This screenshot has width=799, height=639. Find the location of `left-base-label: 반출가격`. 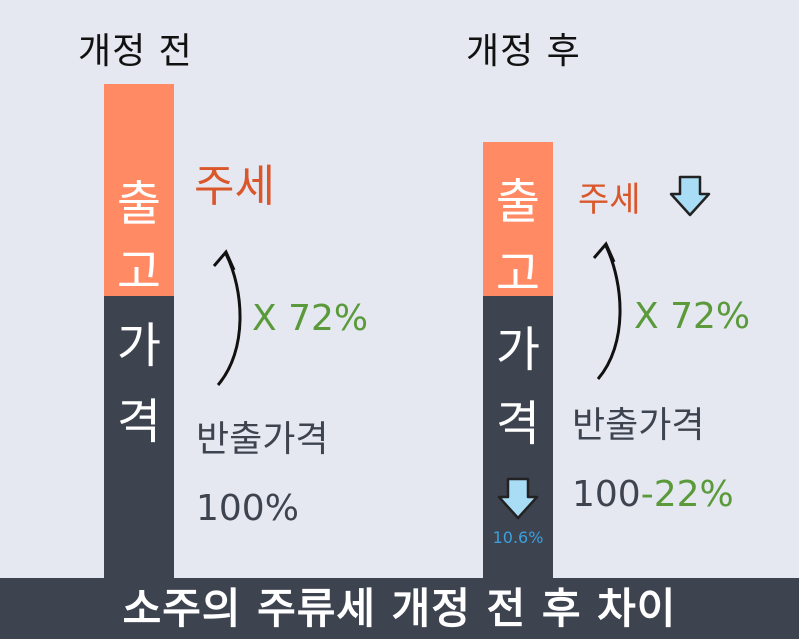

left-base-label: 반출가격 is located at coordinates (262, 439).